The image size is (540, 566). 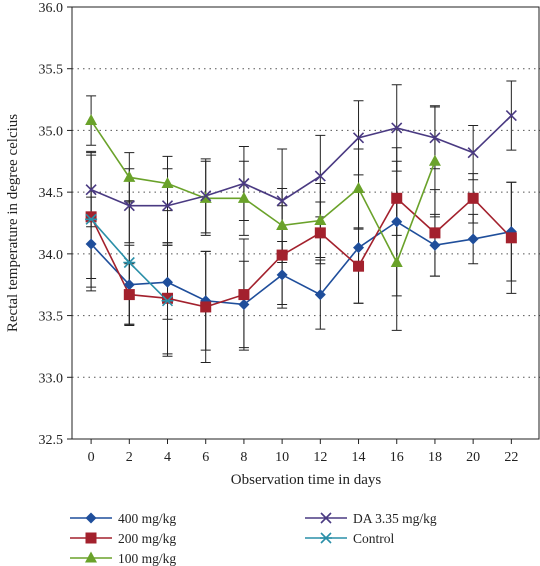 What do you see at coordinates (147, 538) in the screenshot?
I see `legend-label: 200 mg/kg` at bounding box center [147, 538].